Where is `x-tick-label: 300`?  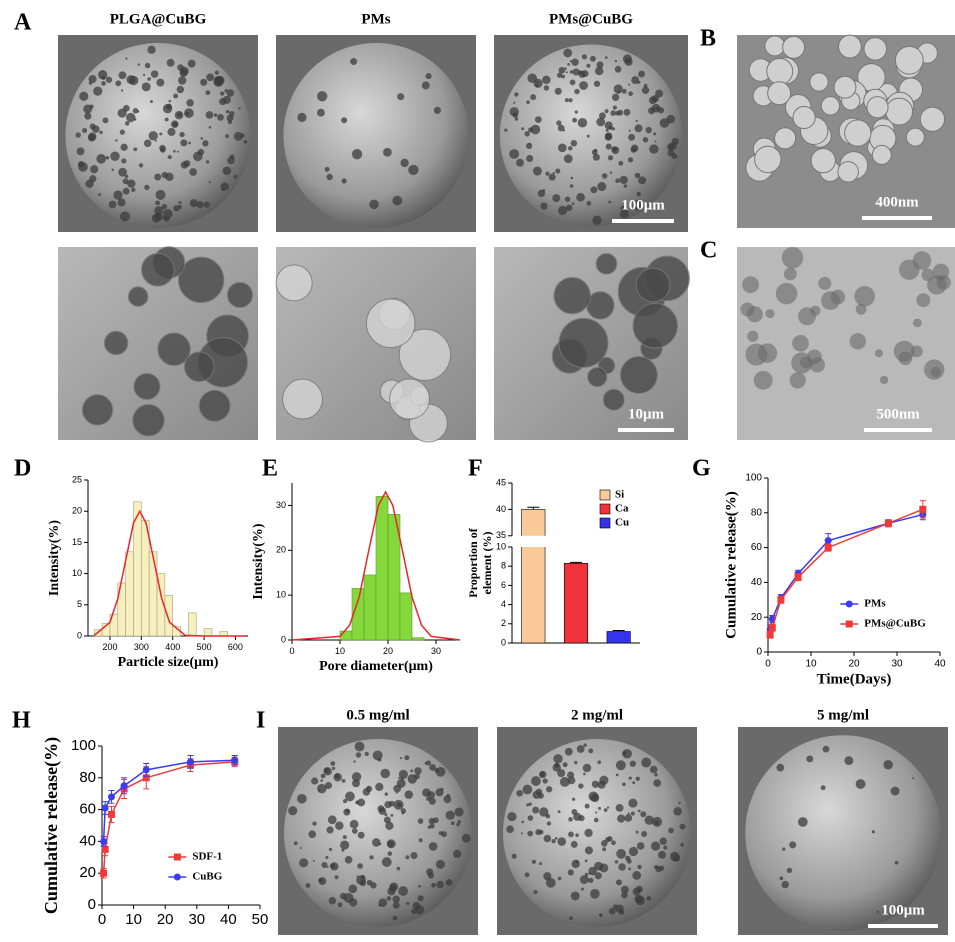 x-tick-label: 300 is located at coordinates (141, 647).